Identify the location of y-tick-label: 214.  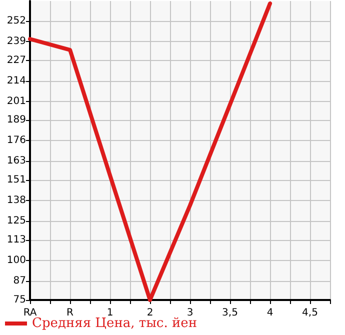
(16, 80).